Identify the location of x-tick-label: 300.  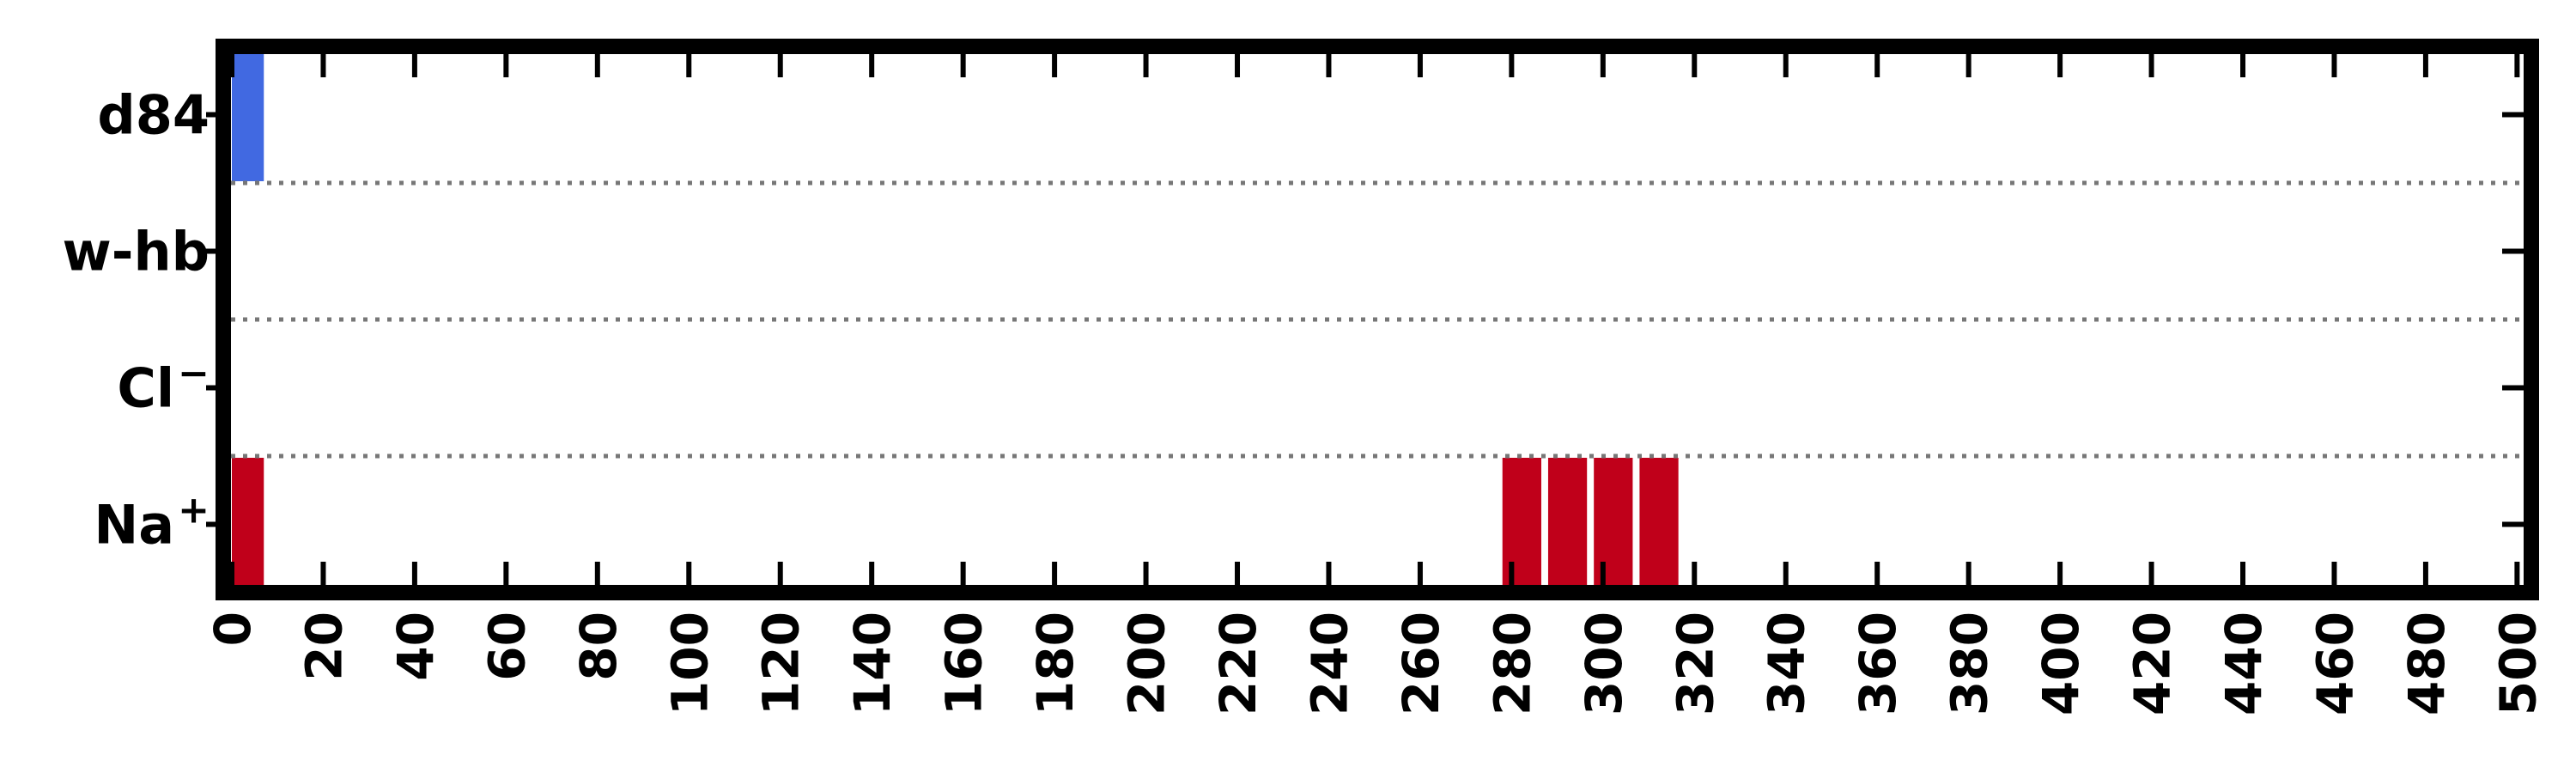
(1604, 663).